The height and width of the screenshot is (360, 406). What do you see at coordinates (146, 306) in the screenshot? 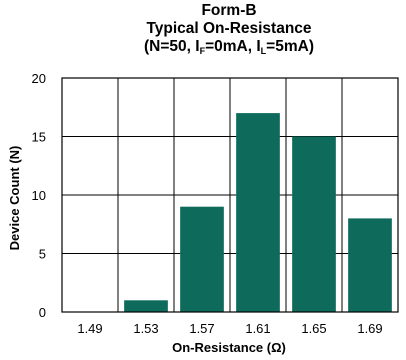
I see `bar-1.53` at bounding box center [146, 306].